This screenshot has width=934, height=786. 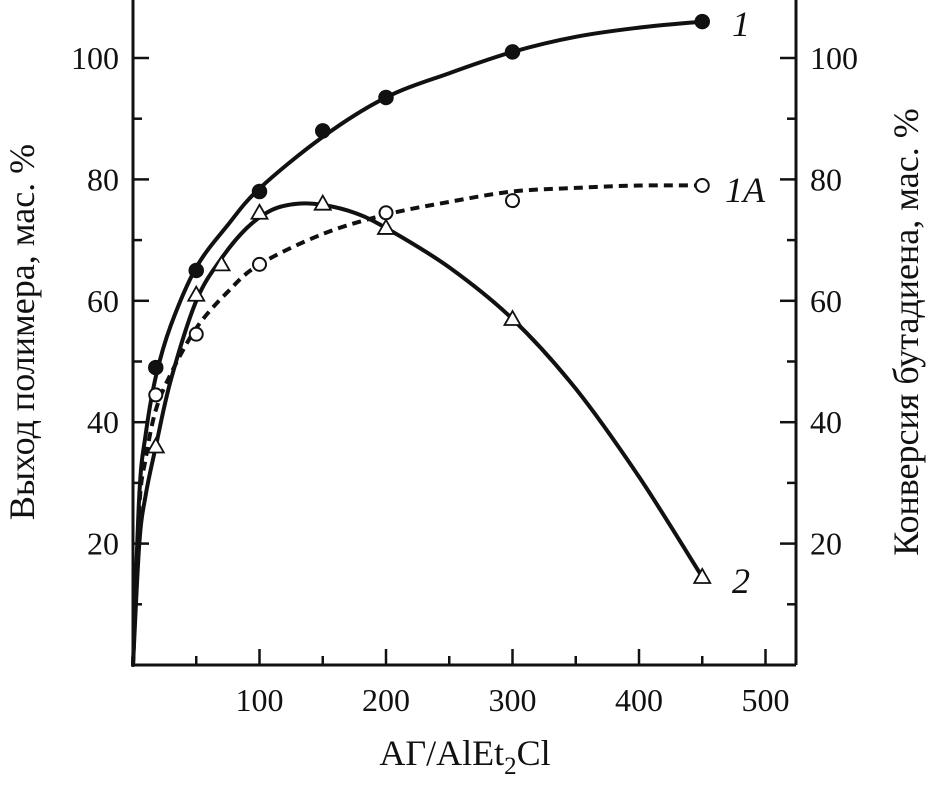 I want to click on series-1-label: 1, so click(x=741, y=24).